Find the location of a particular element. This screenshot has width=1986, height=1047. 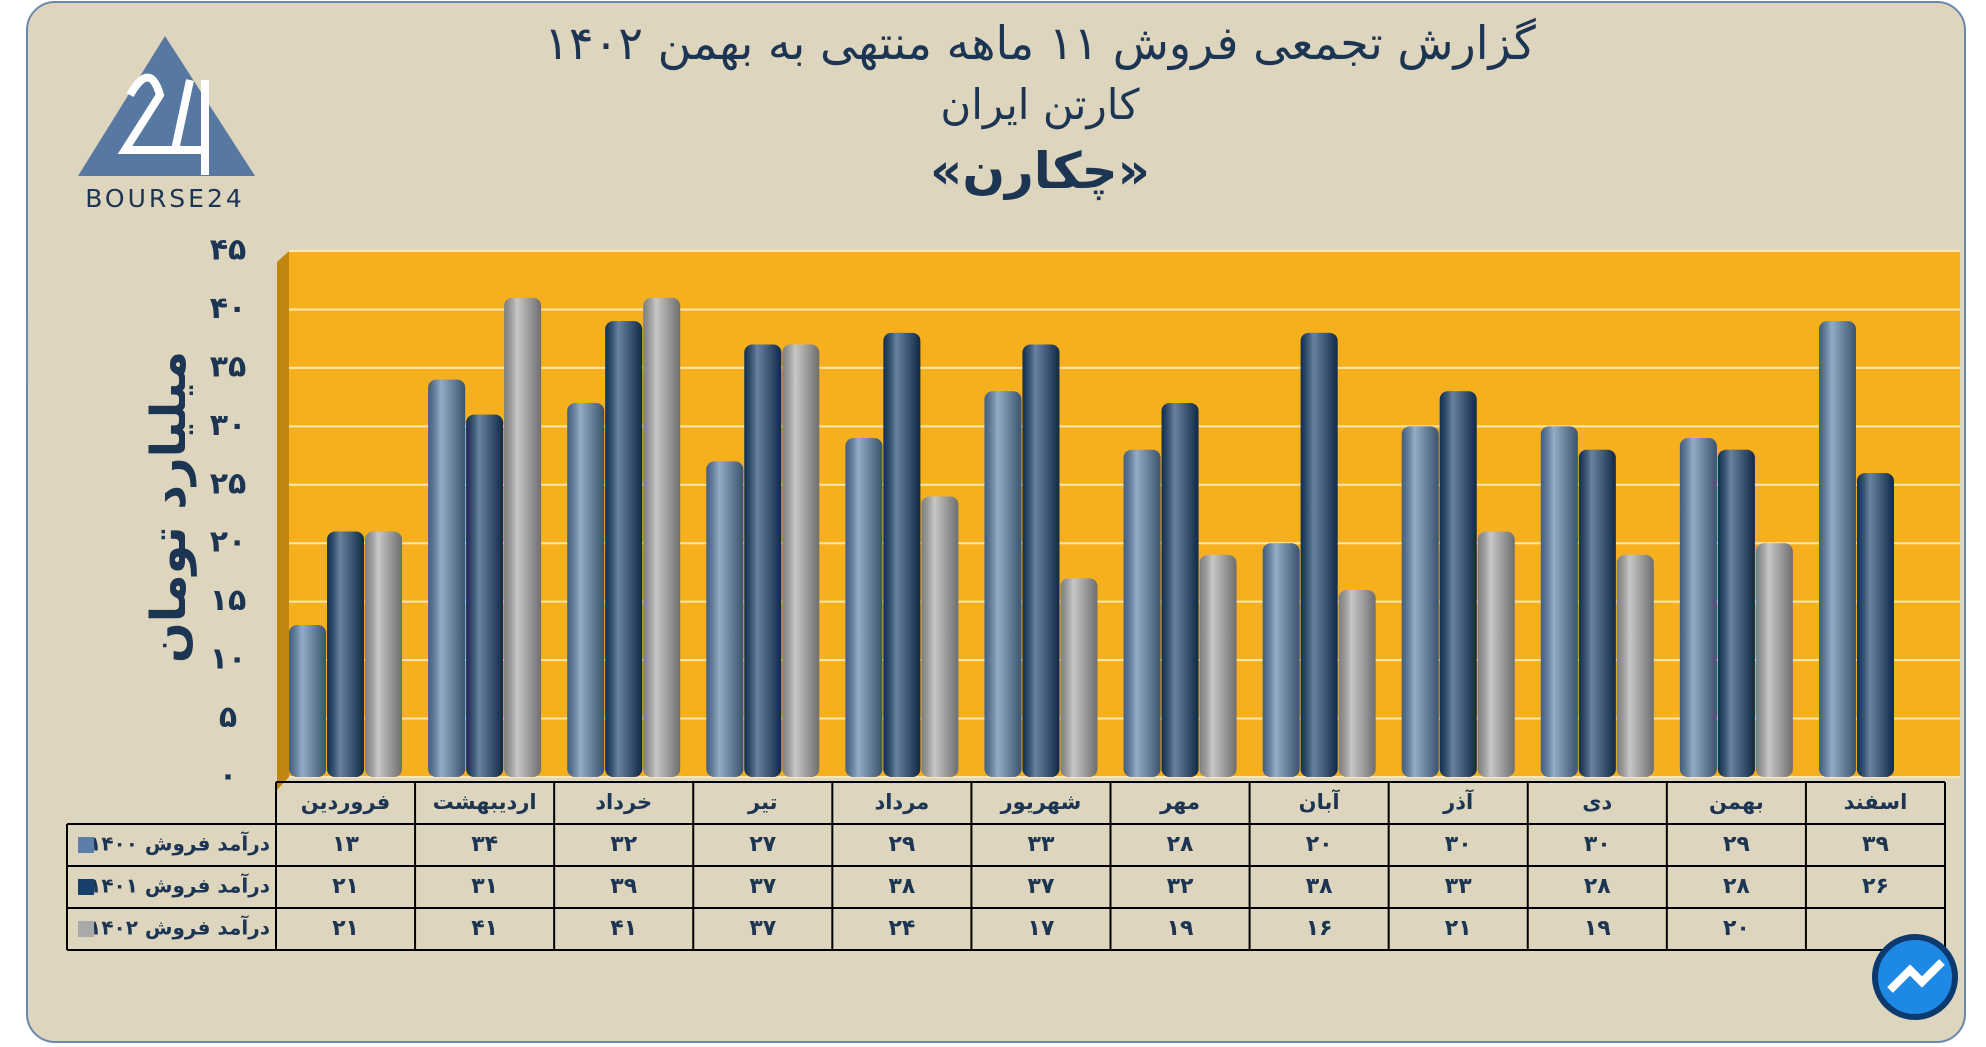

legend-label: درآمد فروش ۱۴۰۲ is located at coordinates (179, 927).